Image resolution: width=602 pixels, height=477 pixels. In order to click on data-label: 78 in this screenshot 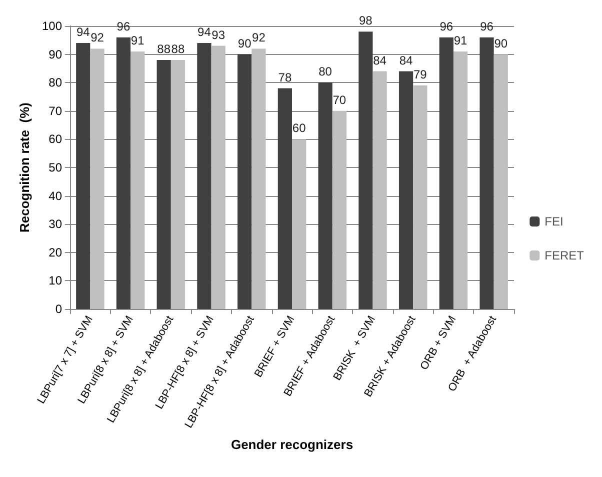, I will do `click(285, 77)`.